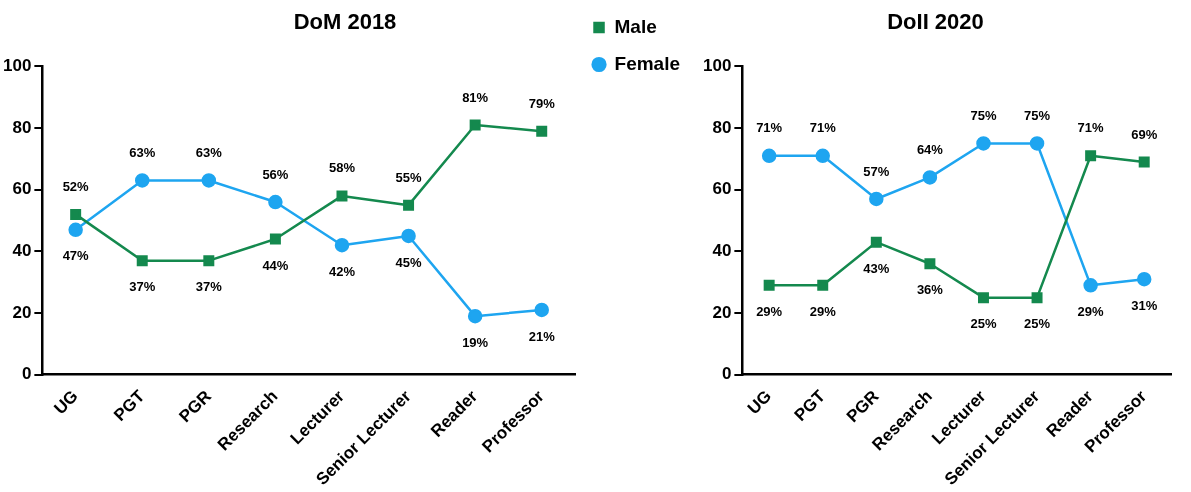 This screenshot has height=492, width=1191. I want to click on data-label: 47%, so click(76, 256).